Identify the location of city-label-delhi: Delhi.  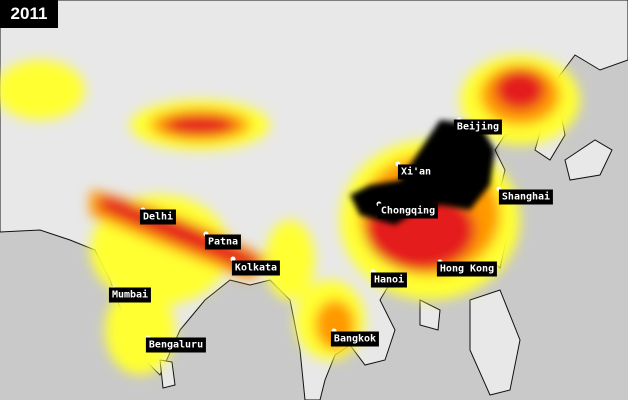
(158, 217).